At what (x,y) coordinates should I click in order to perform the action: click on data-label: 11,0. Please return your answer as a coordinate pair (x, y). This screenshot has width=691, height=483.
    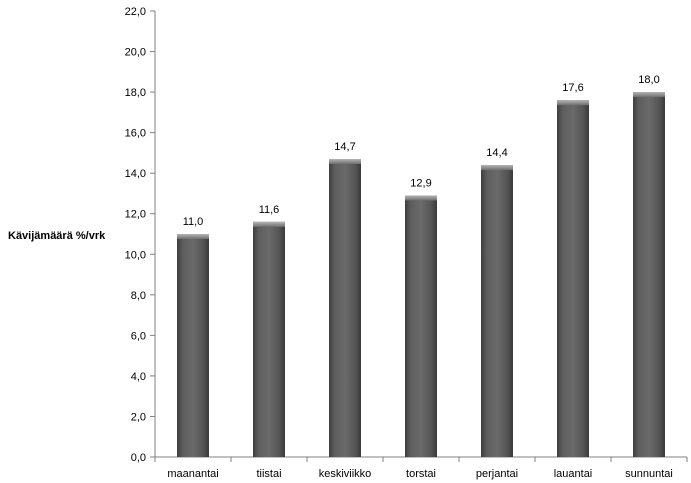
    Looking at the image, I should click on (193, 222).